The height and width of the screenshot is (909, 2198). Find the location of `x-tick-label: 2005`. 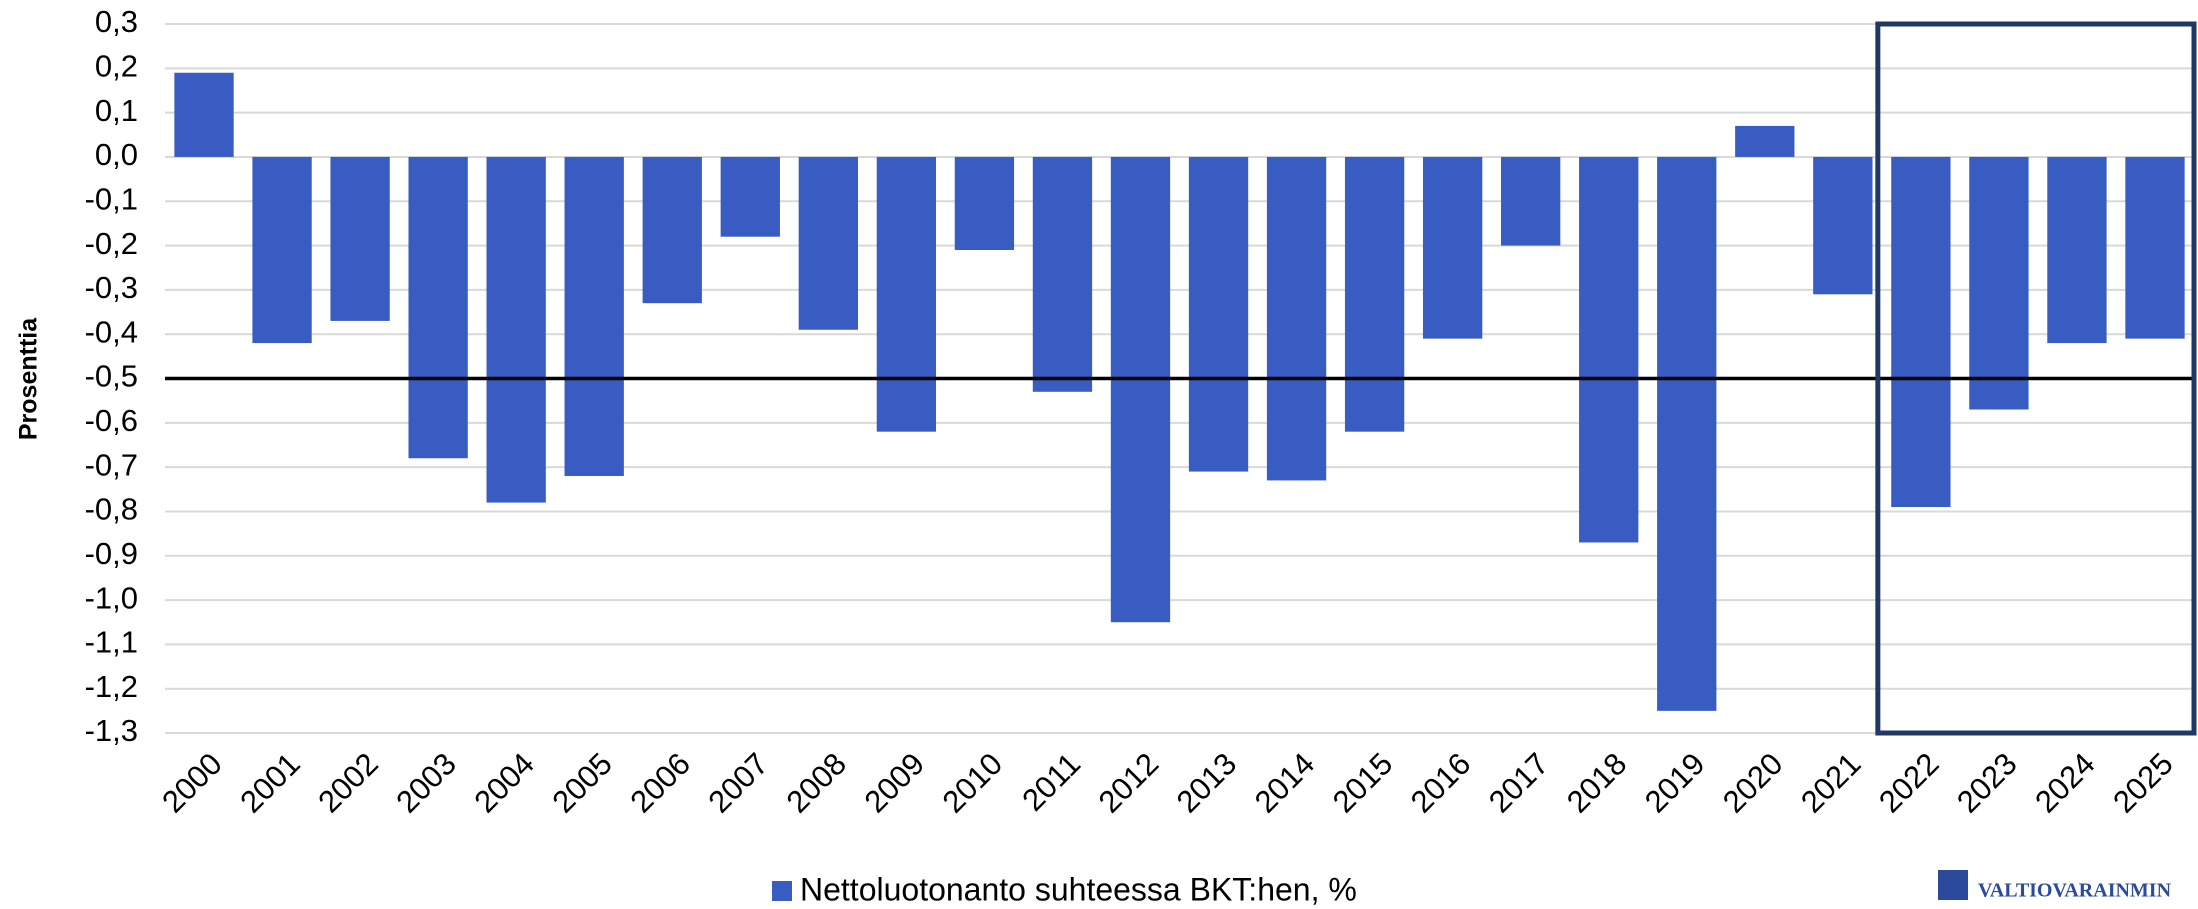

x-tick-label: 2005 is located at coordinates (582, 783).